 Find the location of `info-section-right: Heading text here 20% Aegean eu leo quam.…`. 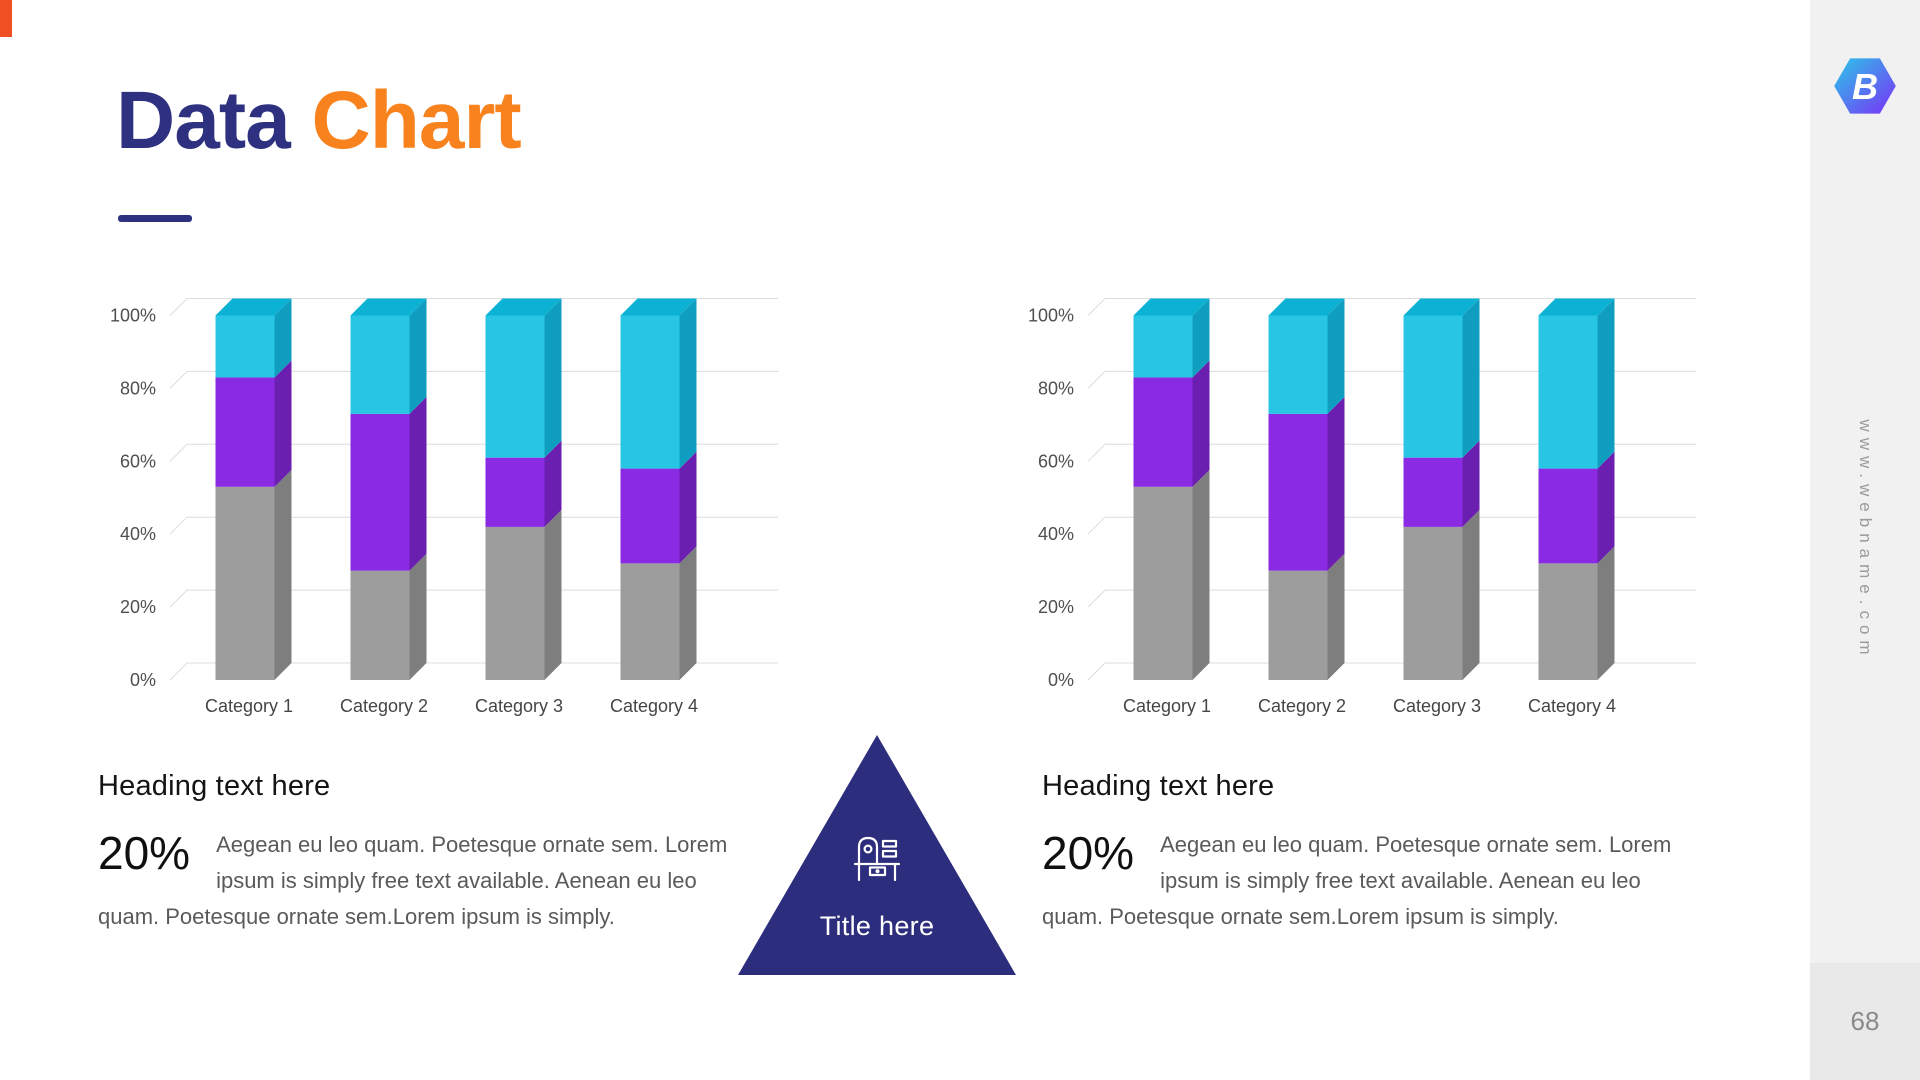

info-section-right: Heading text here 20% Aegean eu leo quam.… is located at coordinates (1358, 852).